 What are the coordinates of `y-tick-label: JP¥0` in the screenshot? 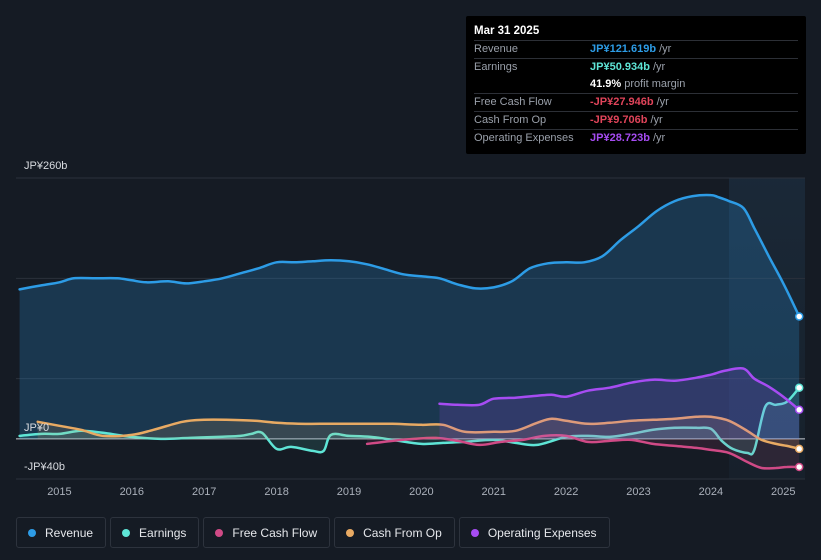 It's located at (36, 428).